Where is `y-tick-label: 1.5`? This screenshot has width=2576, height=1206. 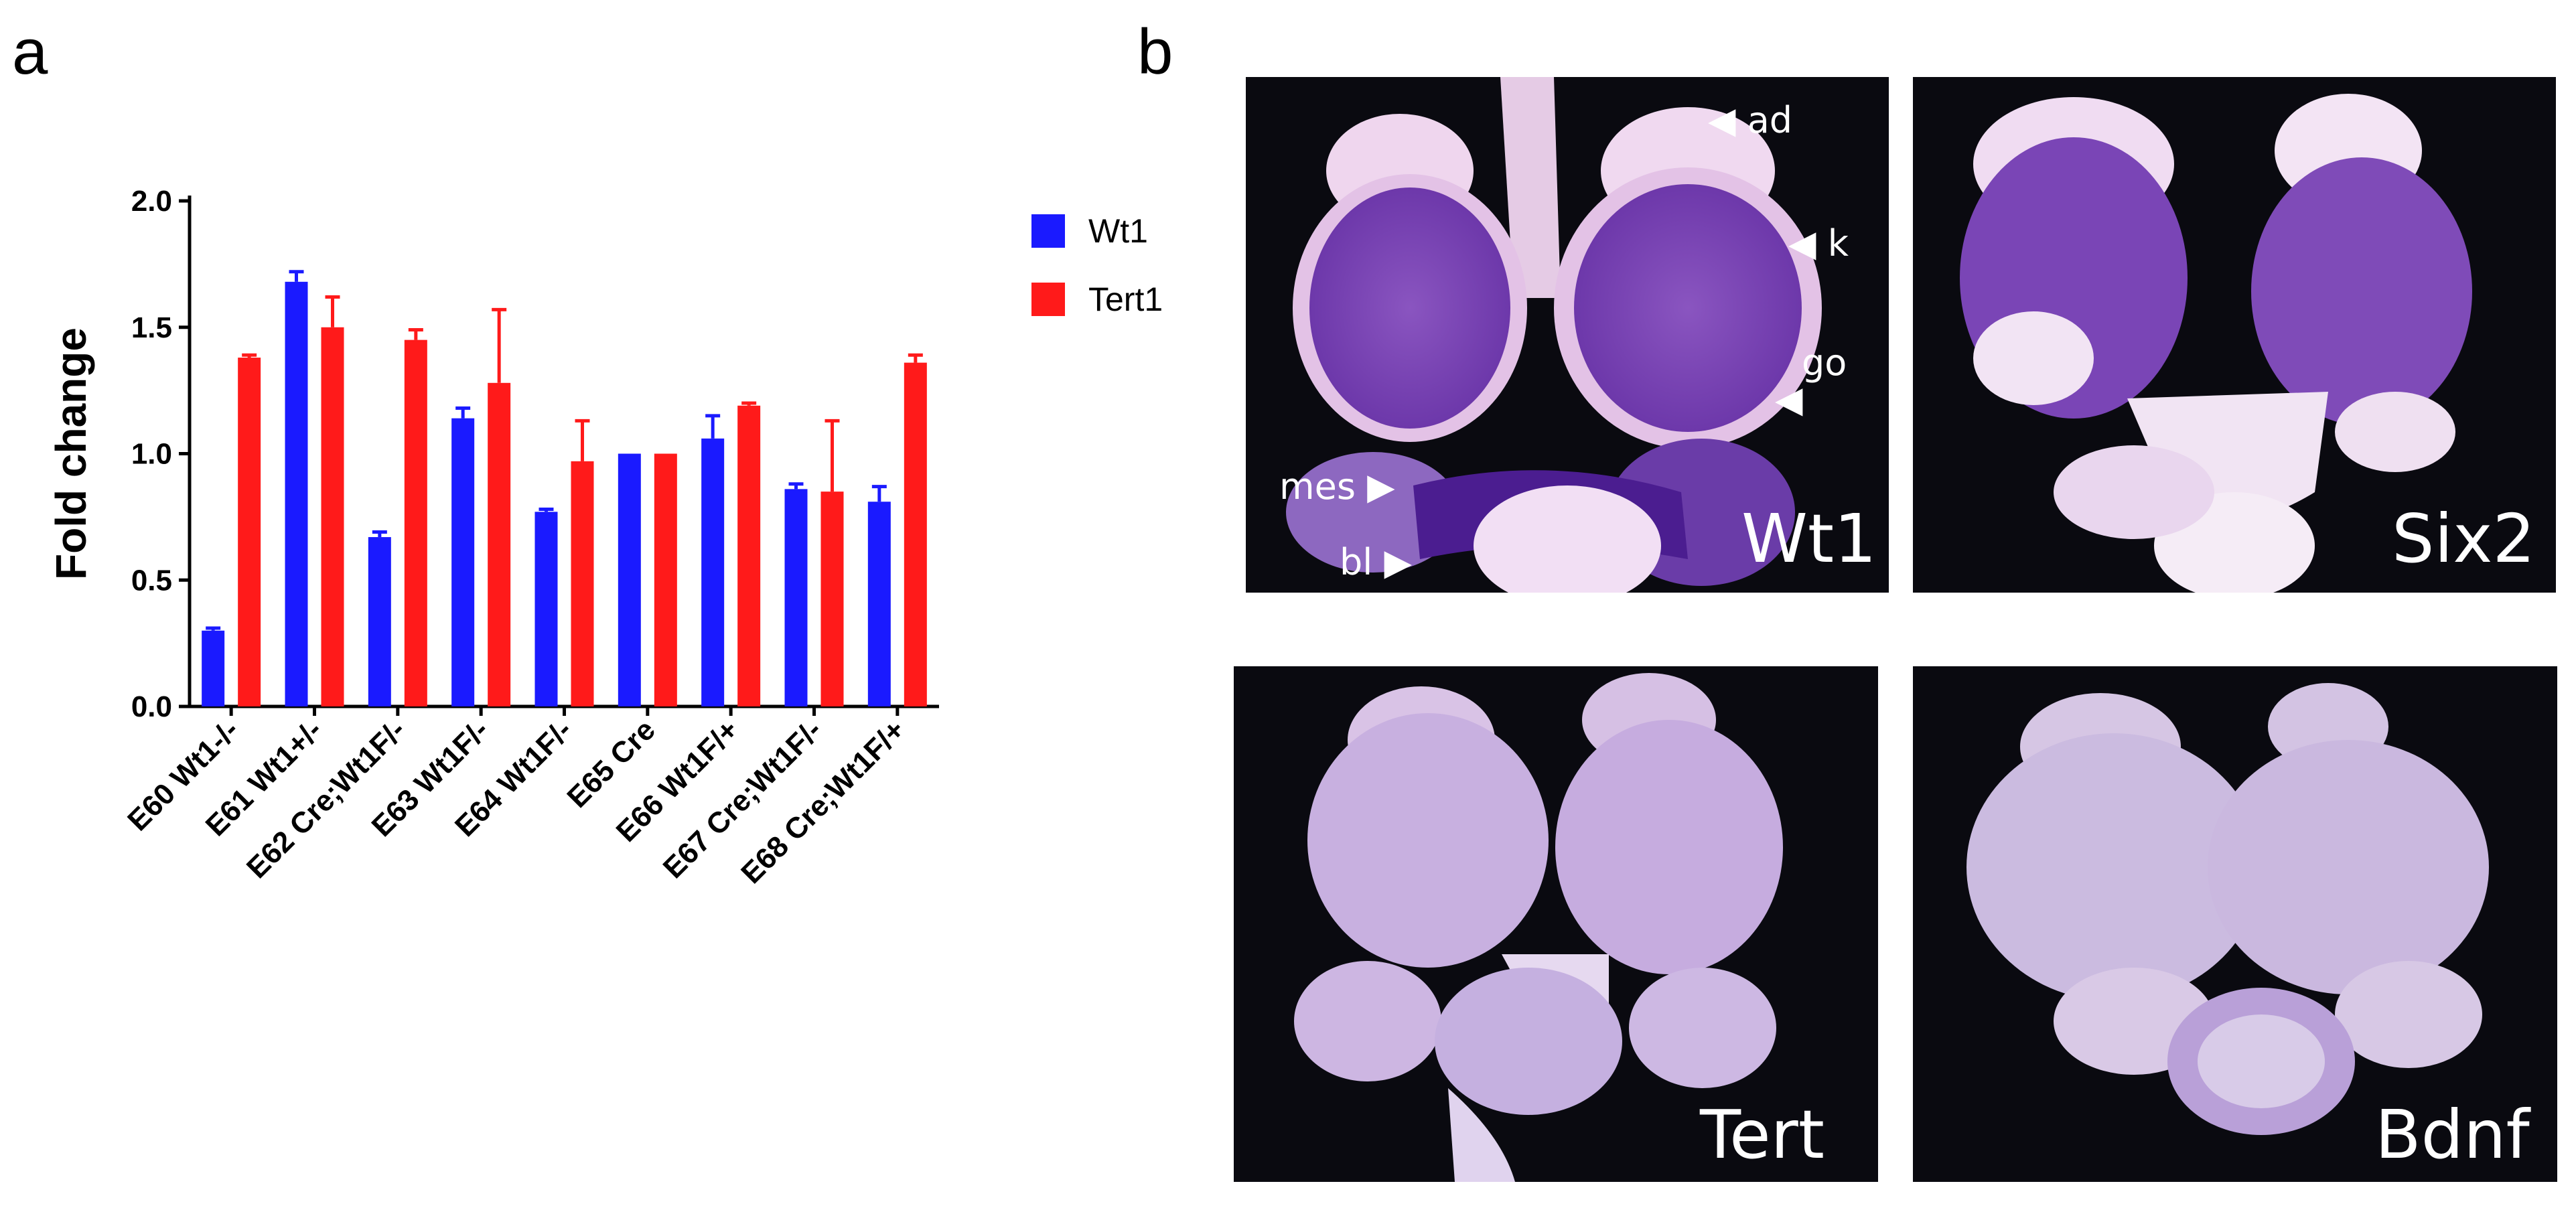
y-tick-label: 1.5 is located at coordinates (151, 327).